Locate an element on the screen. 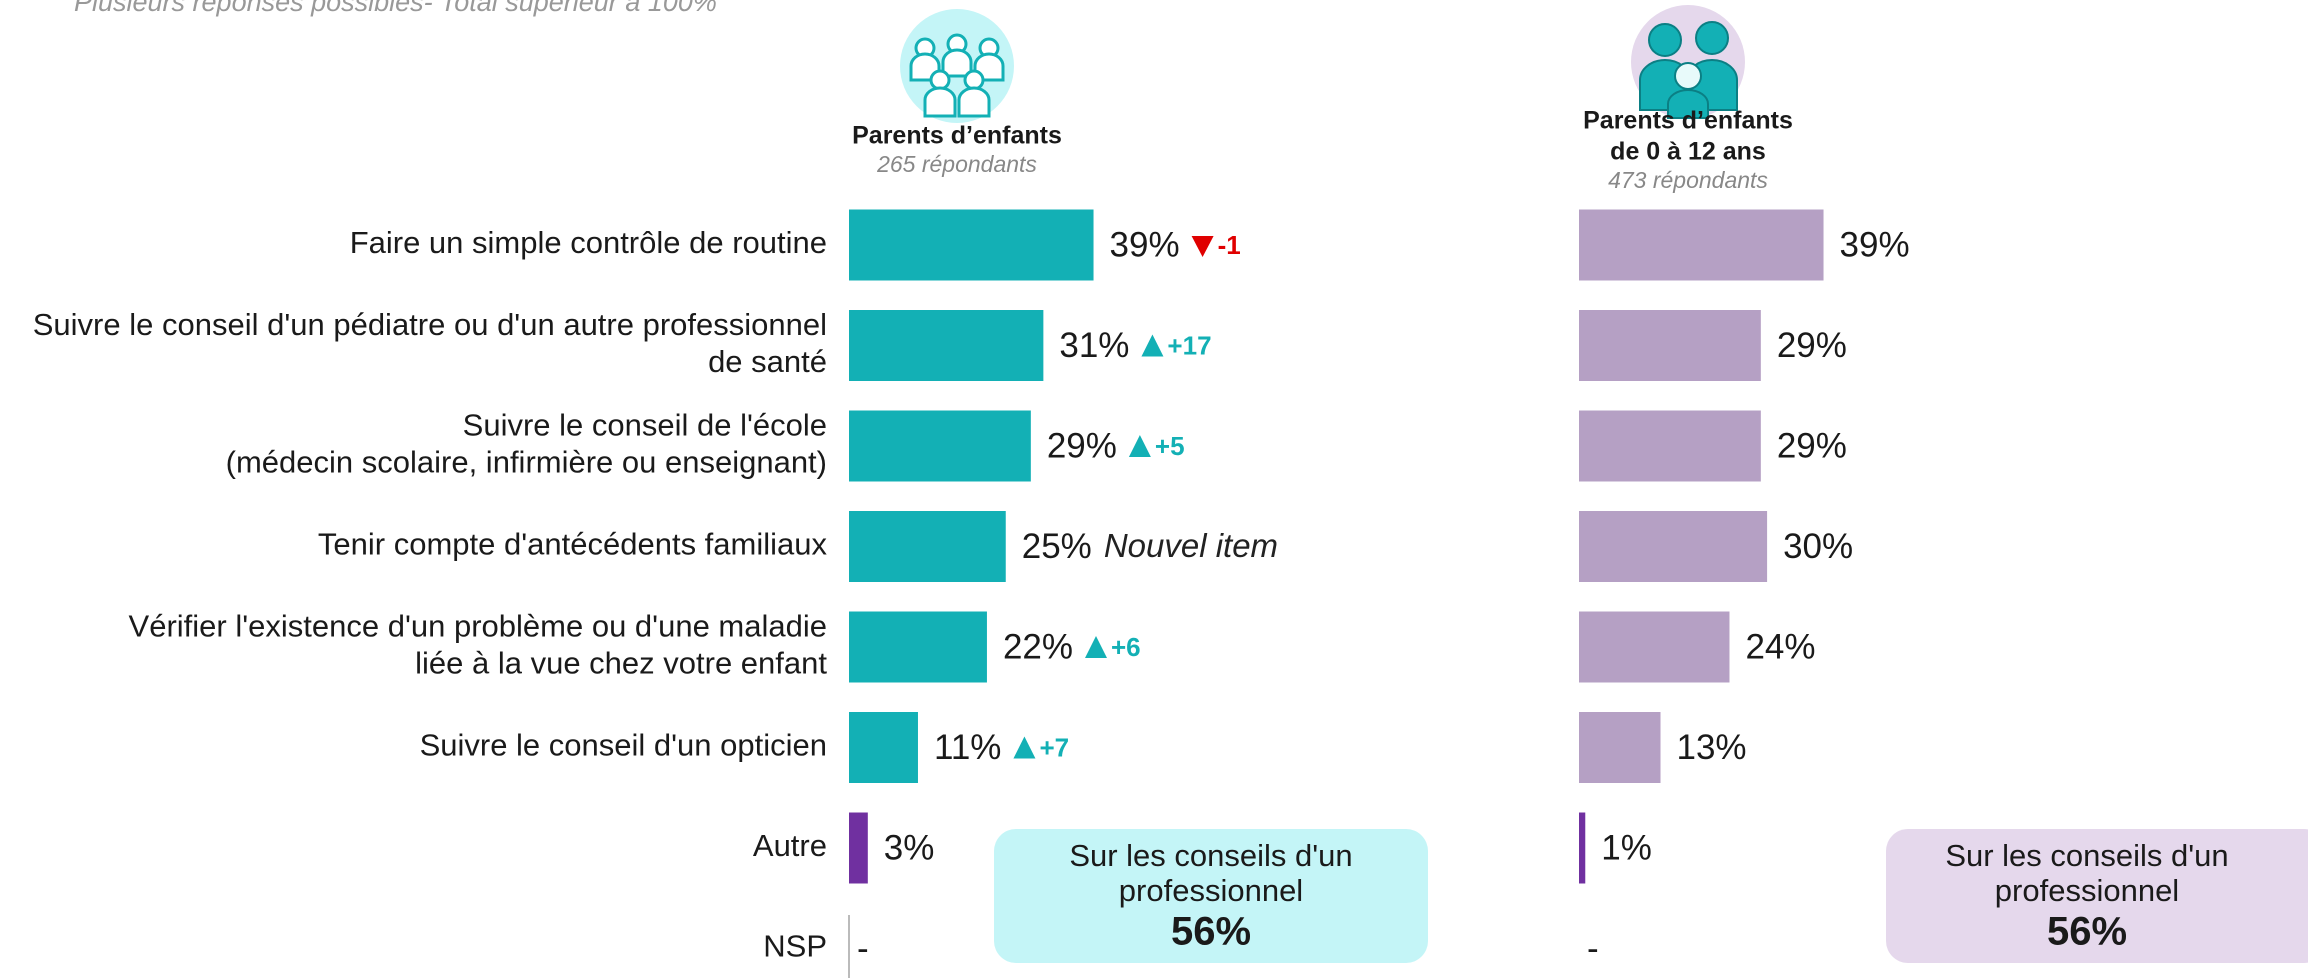 The width and height of the screenshot is (2308, 978). category-label: Suivre le conseil d'un opticien is located at coordinates (623, 745).